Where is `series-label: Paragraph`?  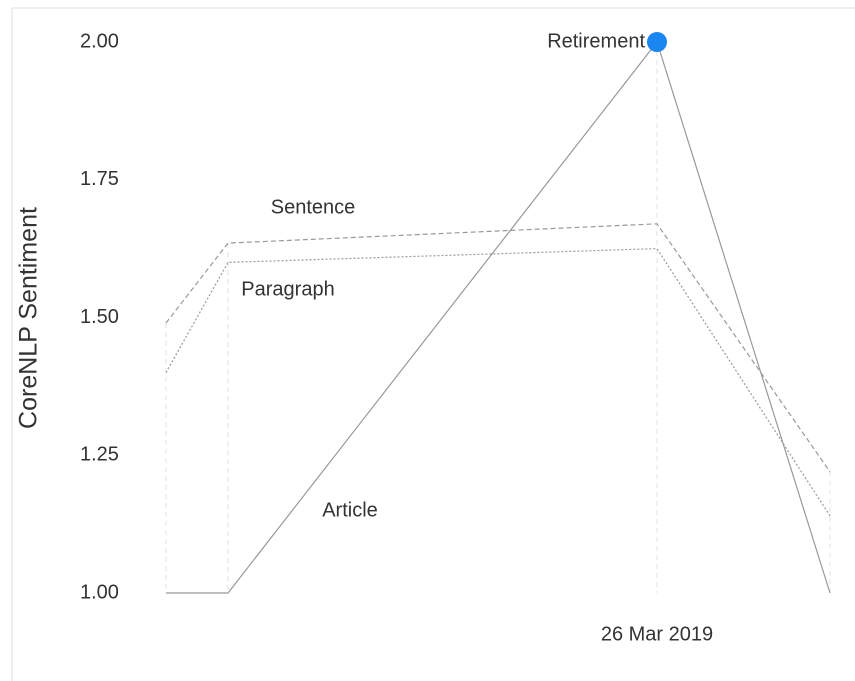 series-label: Paragraph is located at coordinates (287, 289).